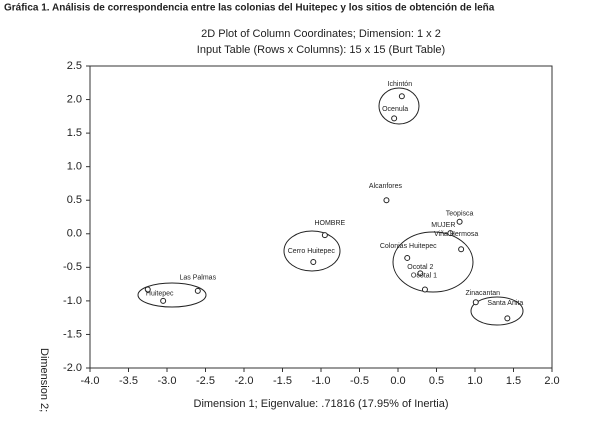 This screenshot has height=421, width=611. Describe the element at coordinates (386, 186) in the screenshot. I see `point-label: Alcanfores` at that location.